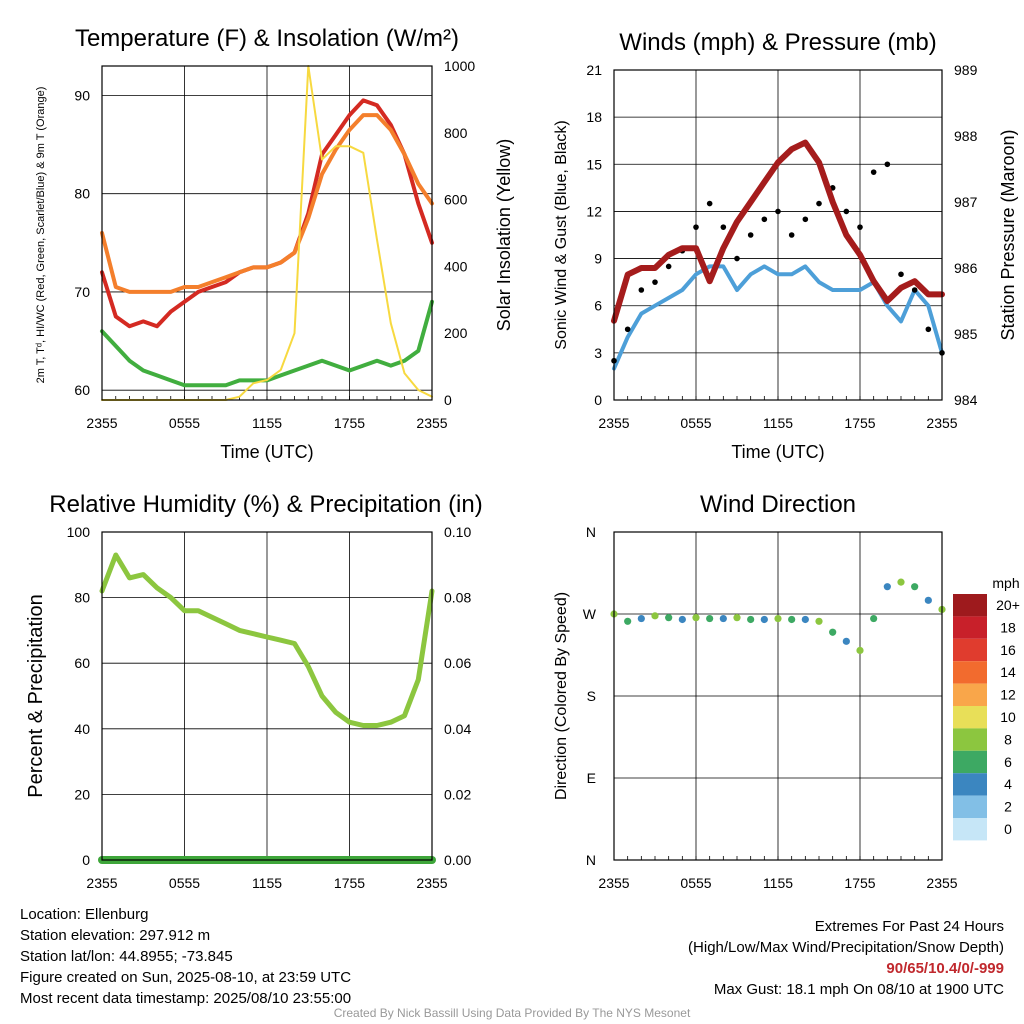 The width and height of the screenshot is (1024, 1024). Describe the element at coordinates (79, 532) in the screenshot. I see `rh-left-tick-label: 100` at that location.